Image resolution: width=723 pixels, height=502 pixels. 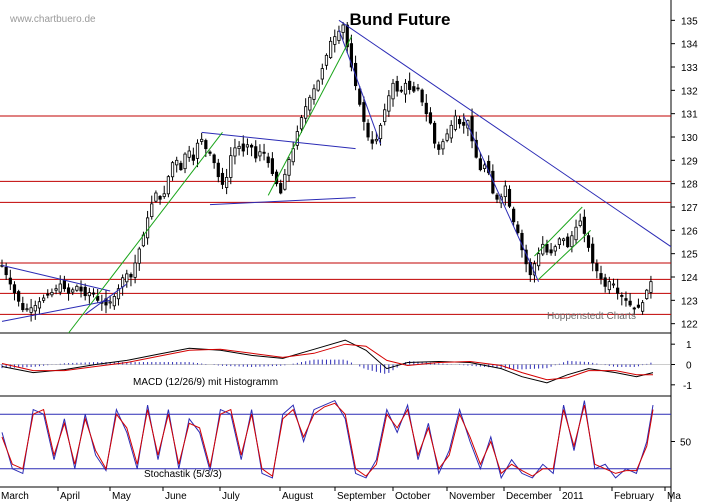 I want to click on stochastic-y-axis: 50, so click(x=681, y=443).